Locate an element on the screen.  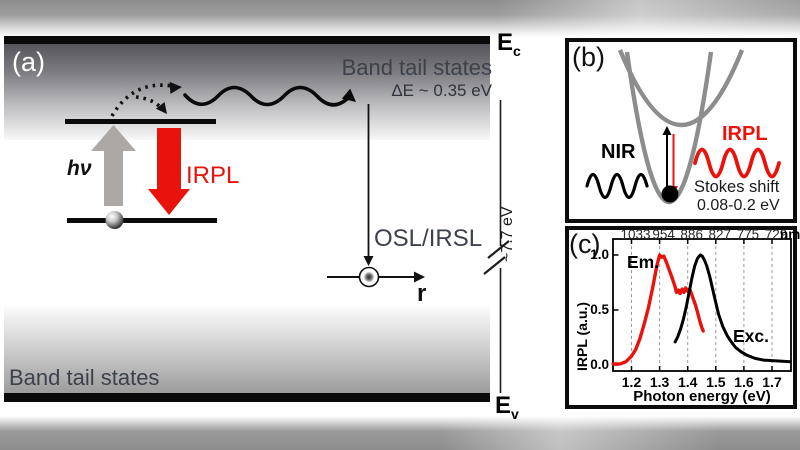
ev-tick-label-1.4: 1.4 is located at coordinates (687, 382).